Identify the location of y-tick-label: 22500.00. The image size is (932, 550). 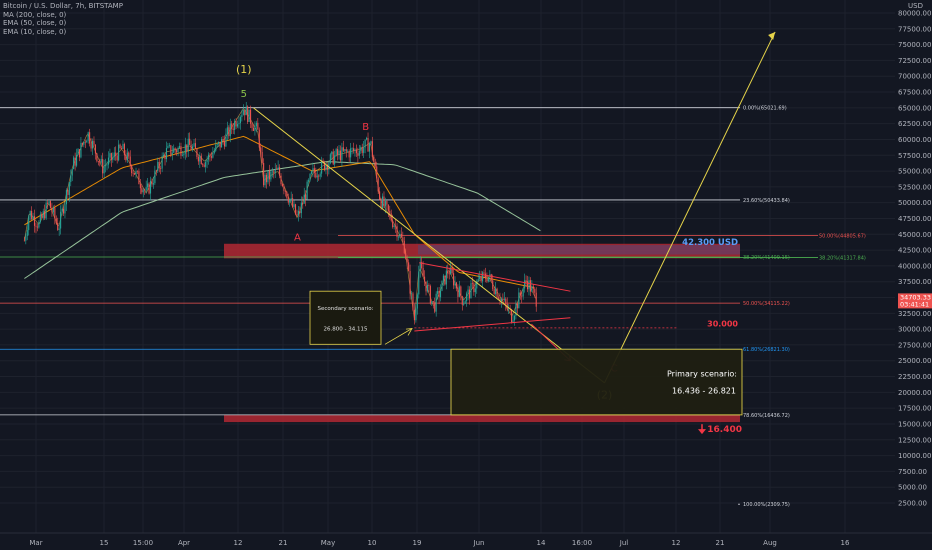
(914, 377).